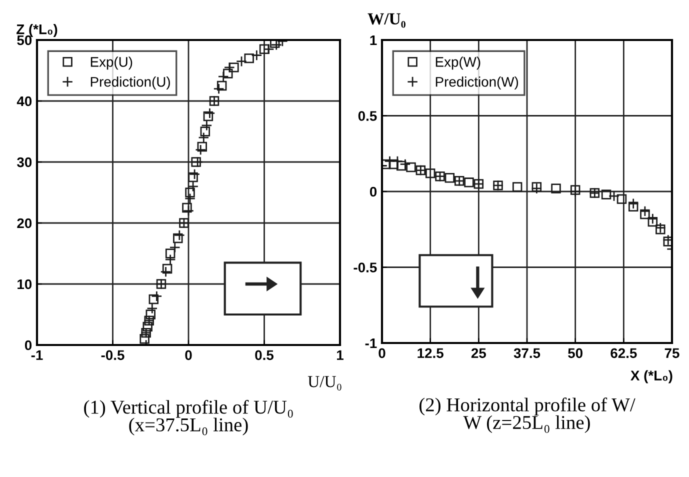 This screenshot has width=689, height=477. Describe the element at coordinates (112, 355) in the screenshot. I see `x-tick-label: -0.5` at that location.